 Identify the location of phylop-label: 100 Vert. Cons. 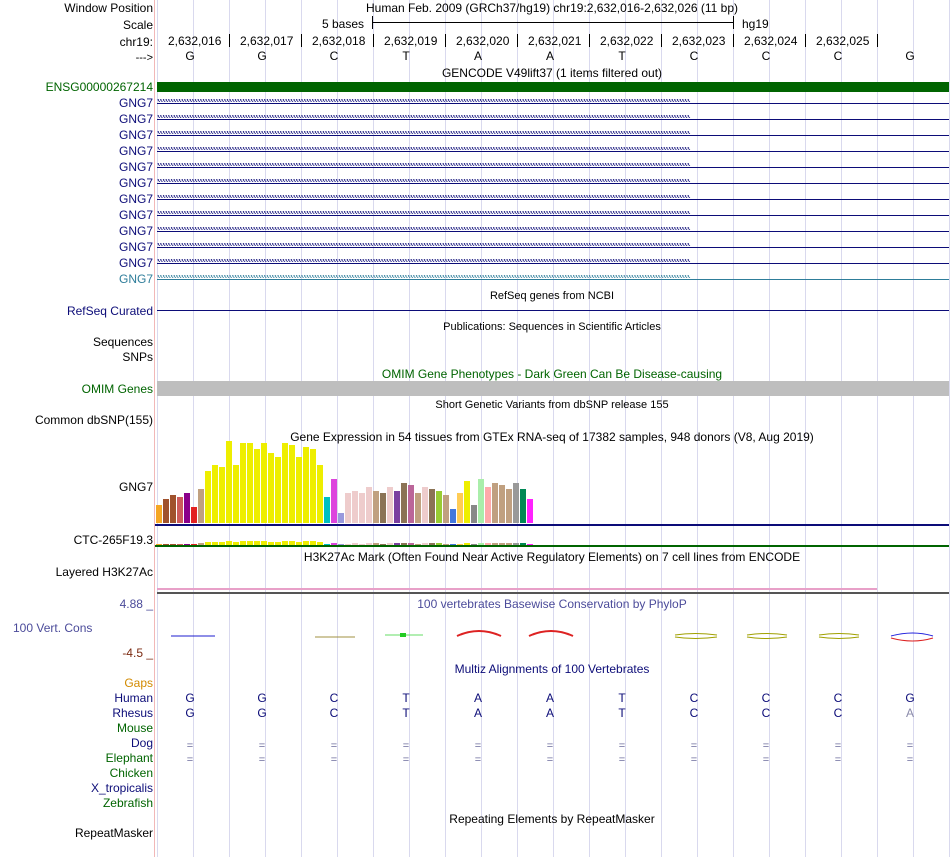
(53, 628).